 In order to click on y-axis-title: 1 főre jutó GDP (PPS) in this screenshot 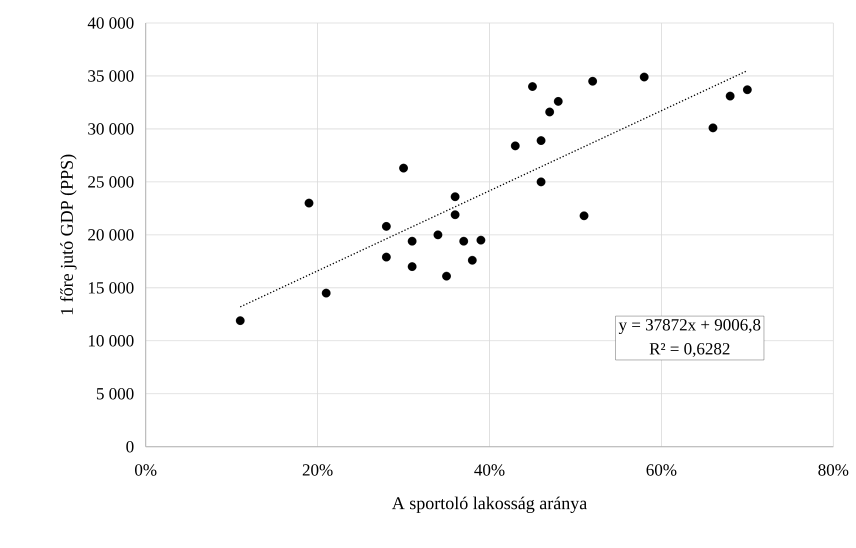, I will do `click(68, 234)`.